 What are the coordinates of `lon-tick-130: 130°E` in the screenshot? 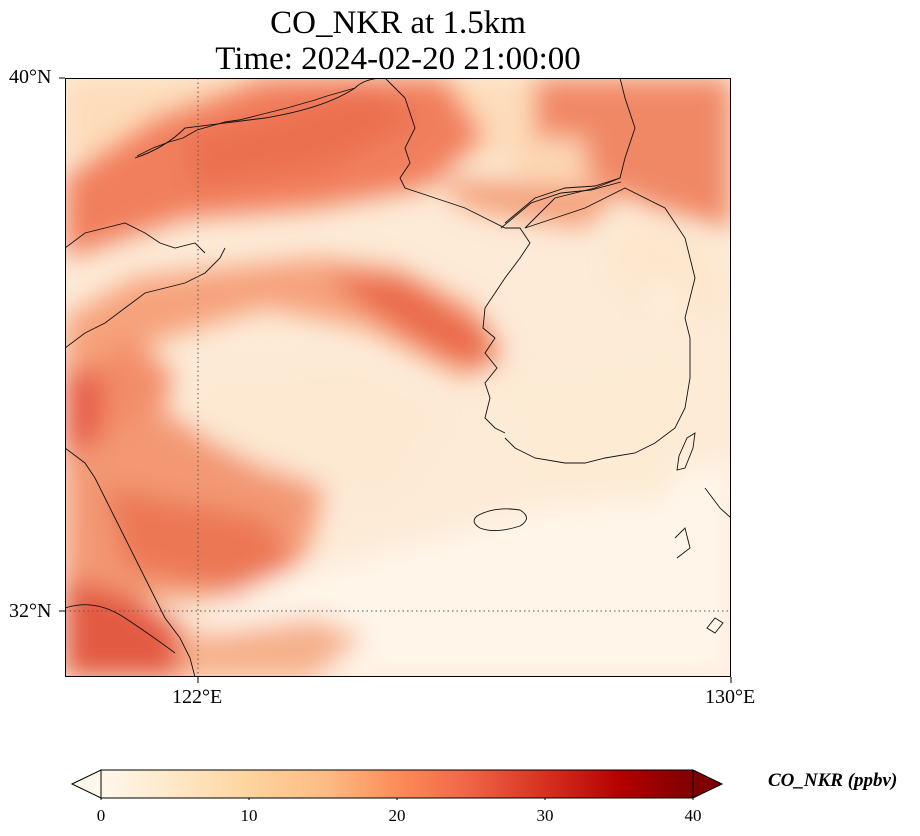 It's located at (730, 697).